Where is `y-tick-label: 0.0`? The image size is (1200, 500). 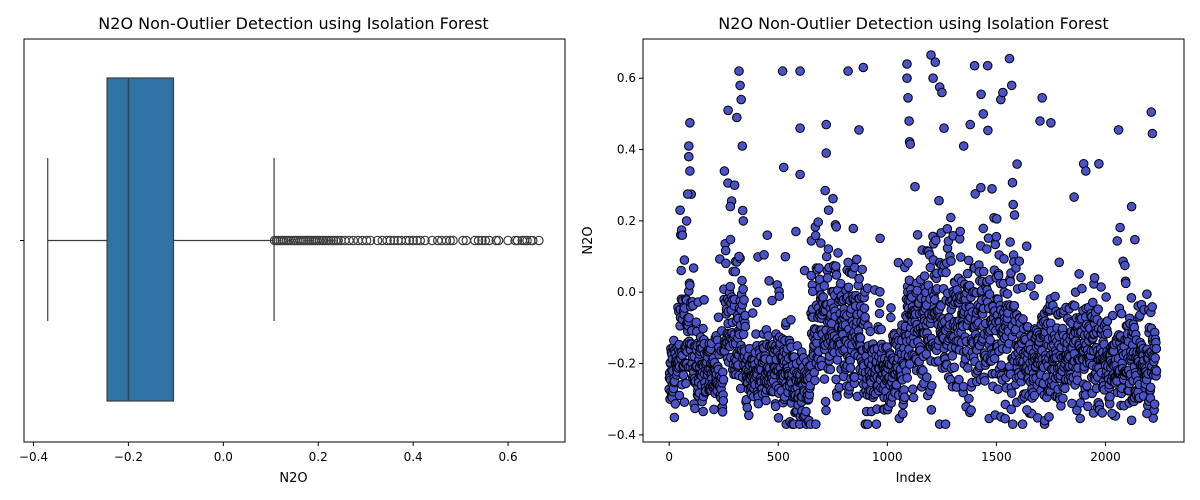 y-tick-label: 0.0 is located at coordinates (626, 292).